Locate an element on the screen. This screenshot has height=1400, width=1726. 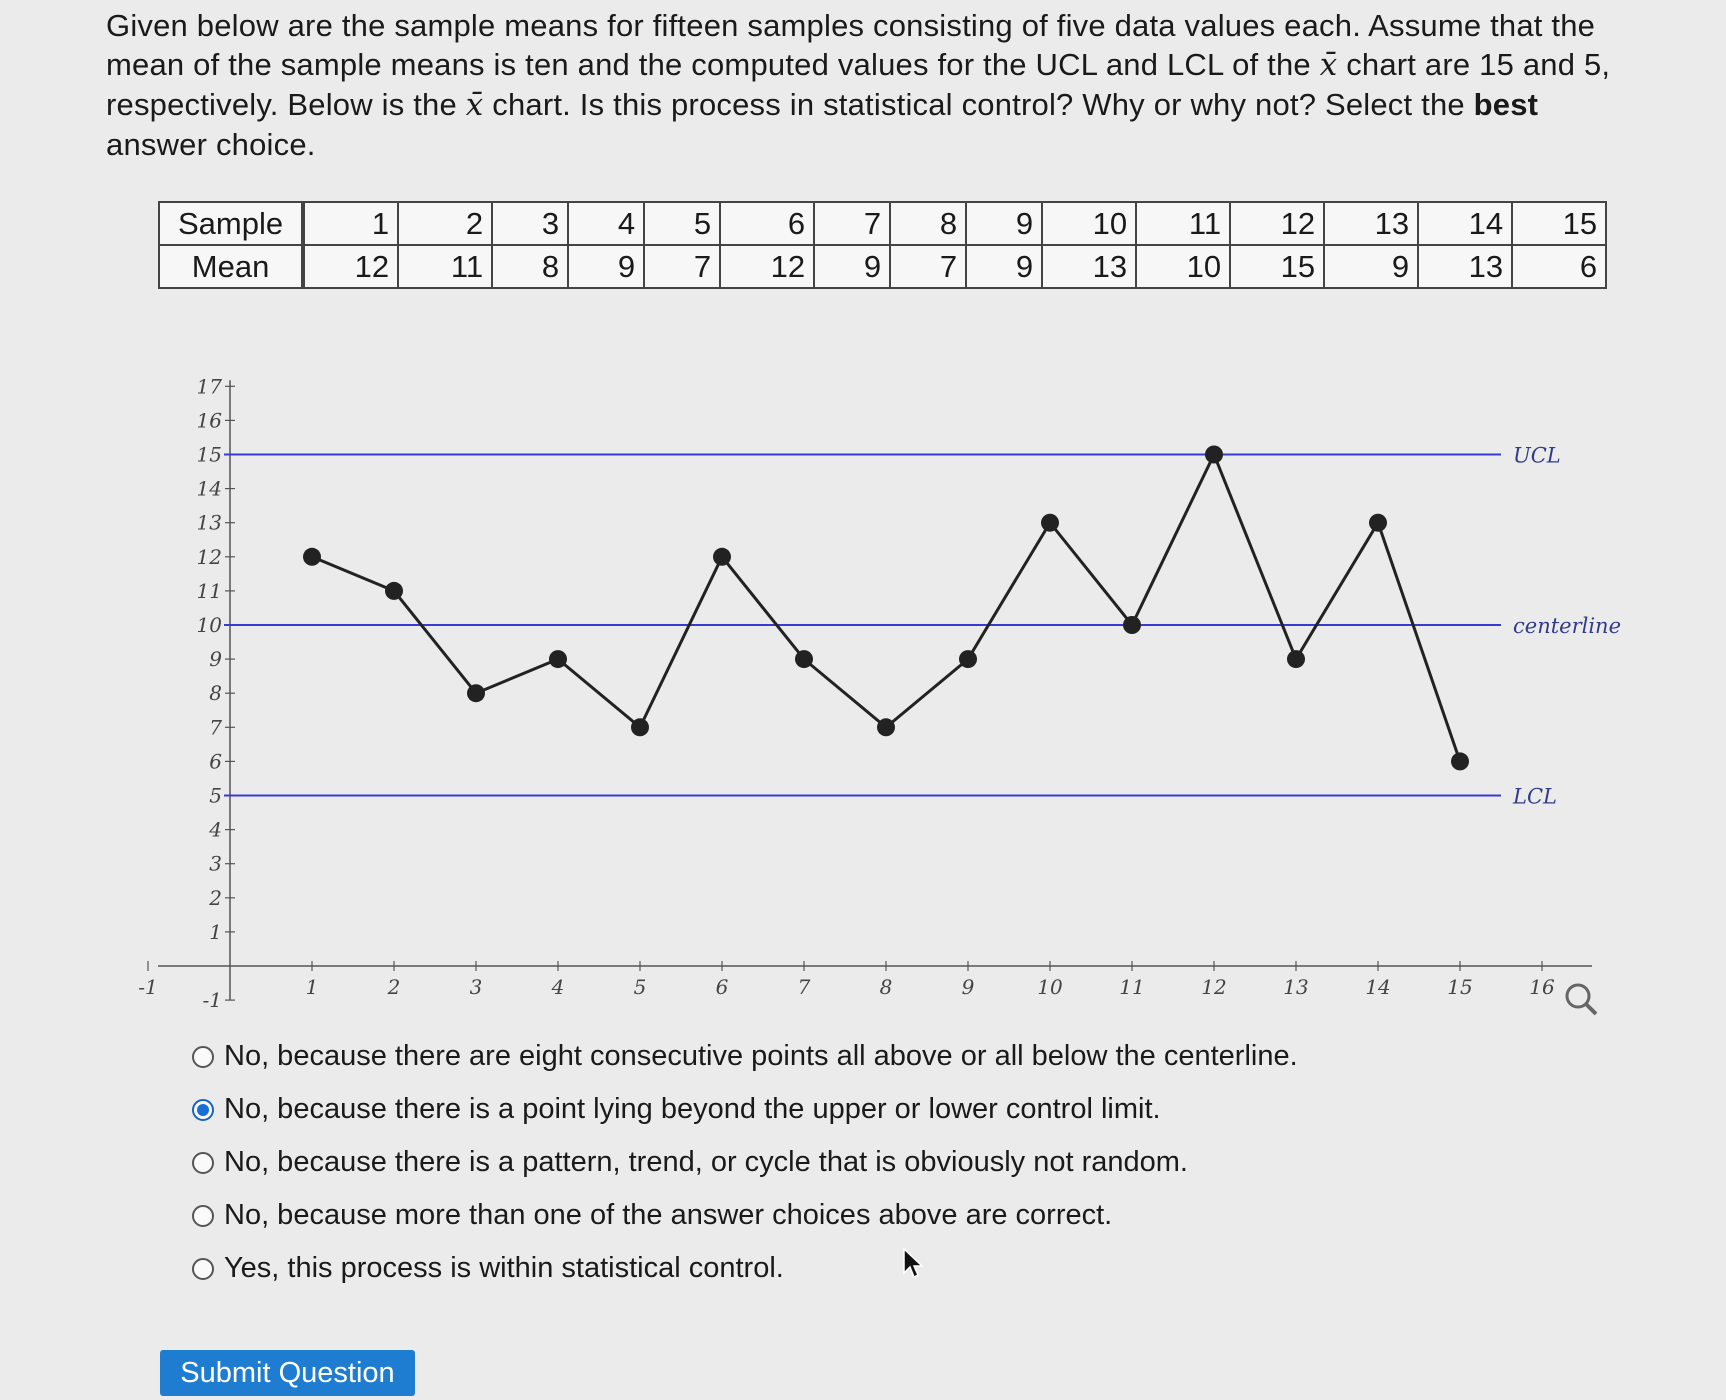
control-line-label: centerline is located at coordinates (1567, 626).